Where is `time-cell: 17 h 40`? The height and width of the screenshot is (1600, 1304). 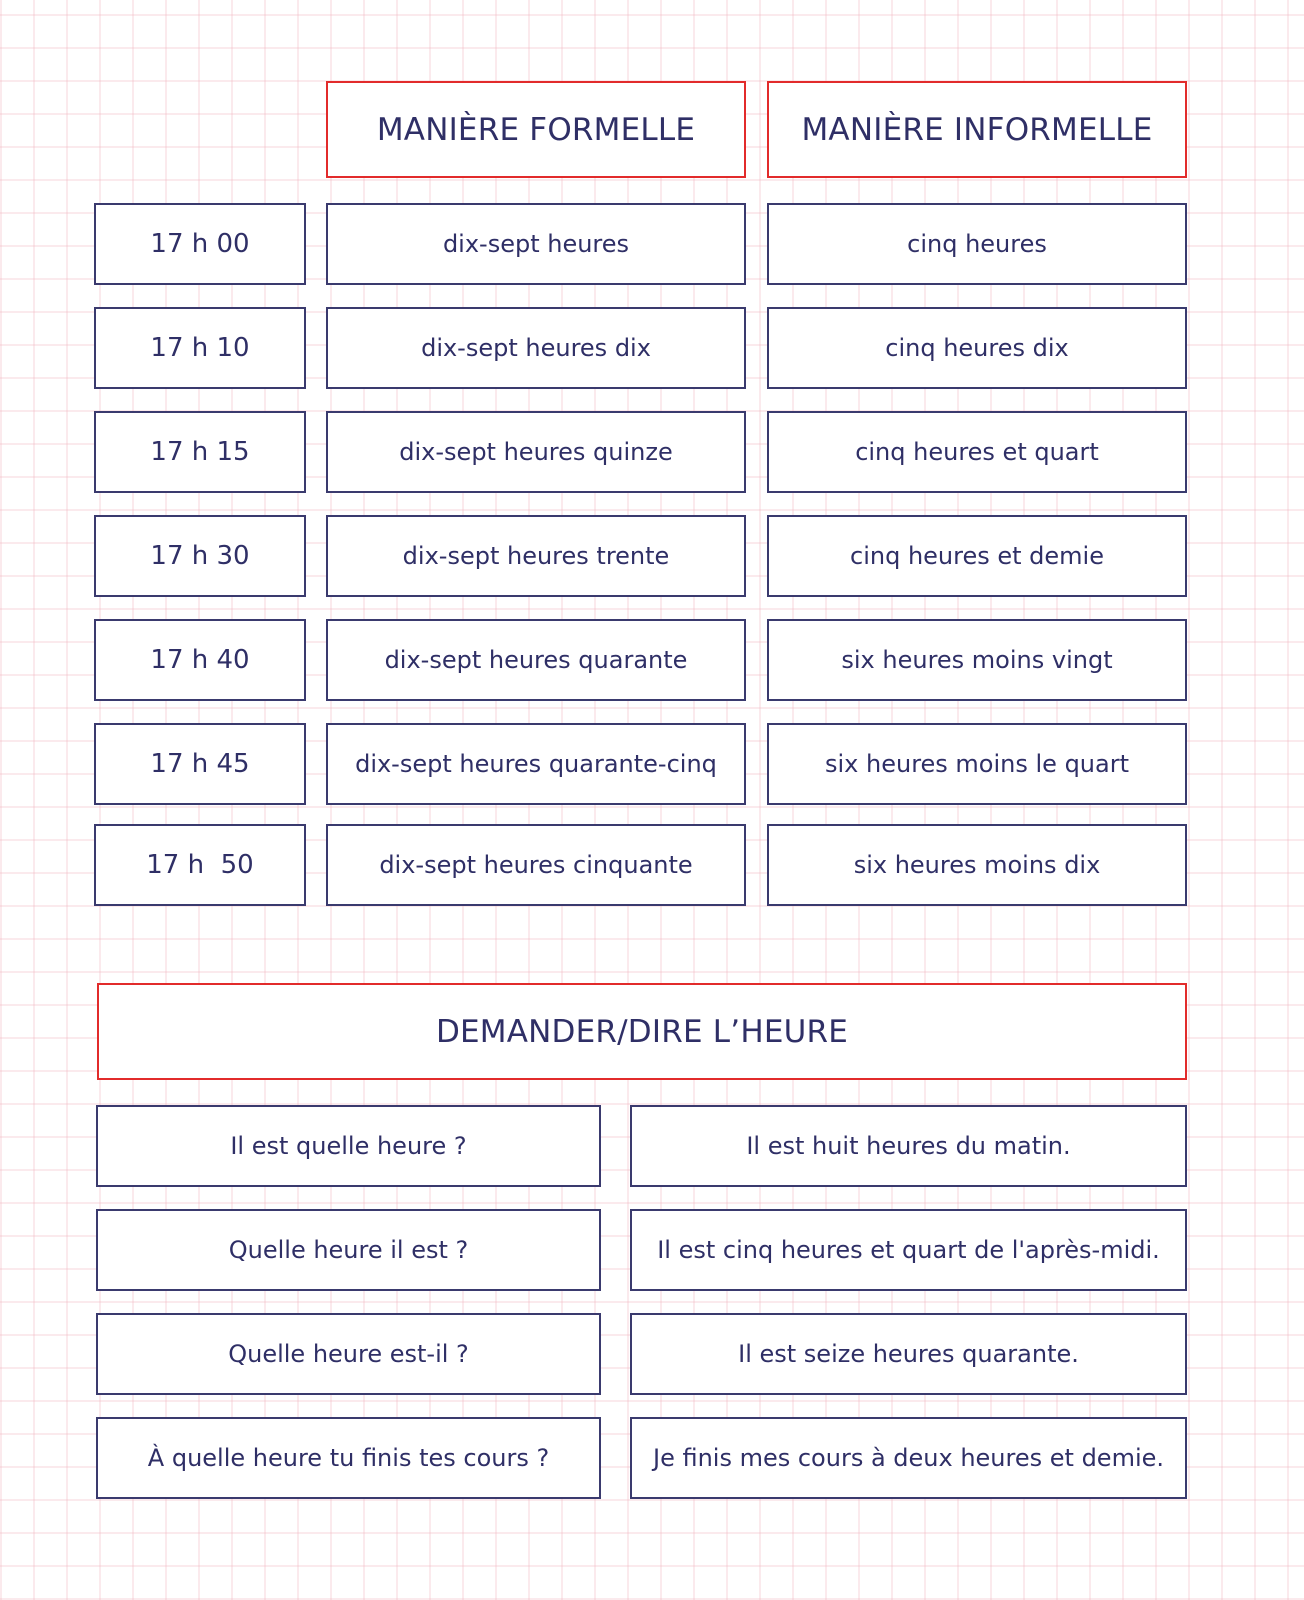 time-cell: 17 h 40 is located at coordinates (200, 660).